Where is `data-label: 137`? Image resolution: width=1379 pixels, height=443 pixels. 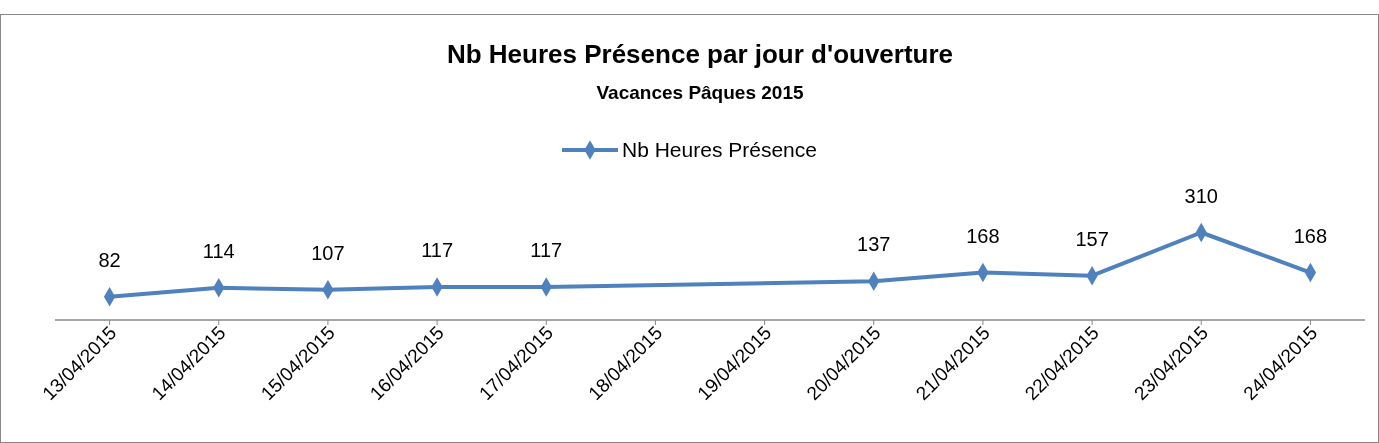
data-label: 137 is located at coordinates (874, 244).